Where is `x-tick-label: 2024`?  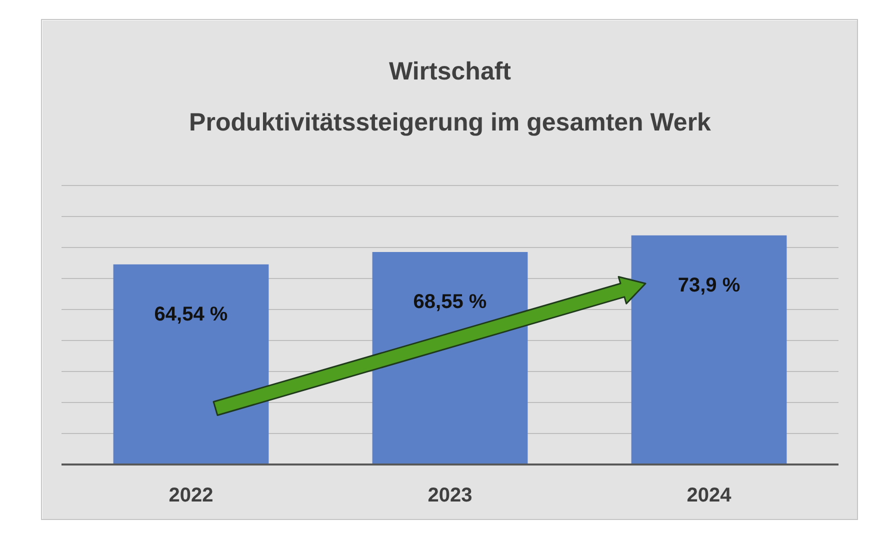 x-tick-label: 2024 is located at coordinates (709, 495).